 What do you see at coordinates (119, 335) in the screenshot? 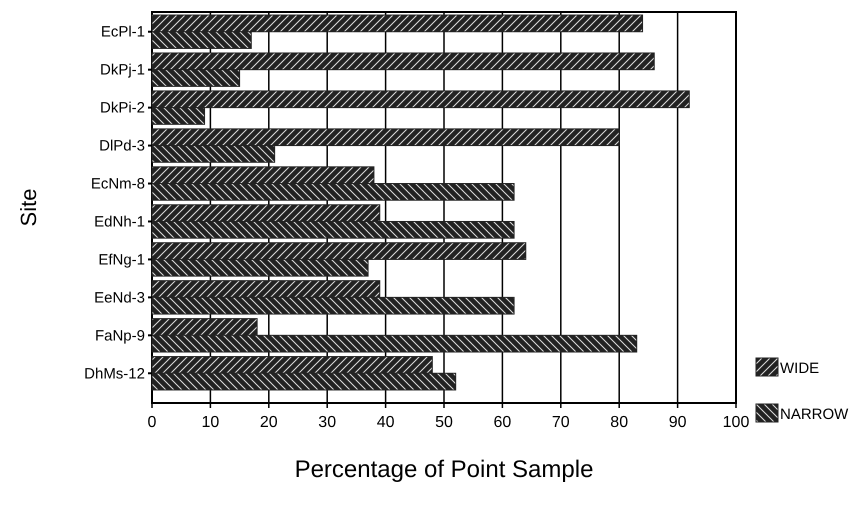
I see `y-tick-label: FaNp-9` at bounding box center [119, 335].